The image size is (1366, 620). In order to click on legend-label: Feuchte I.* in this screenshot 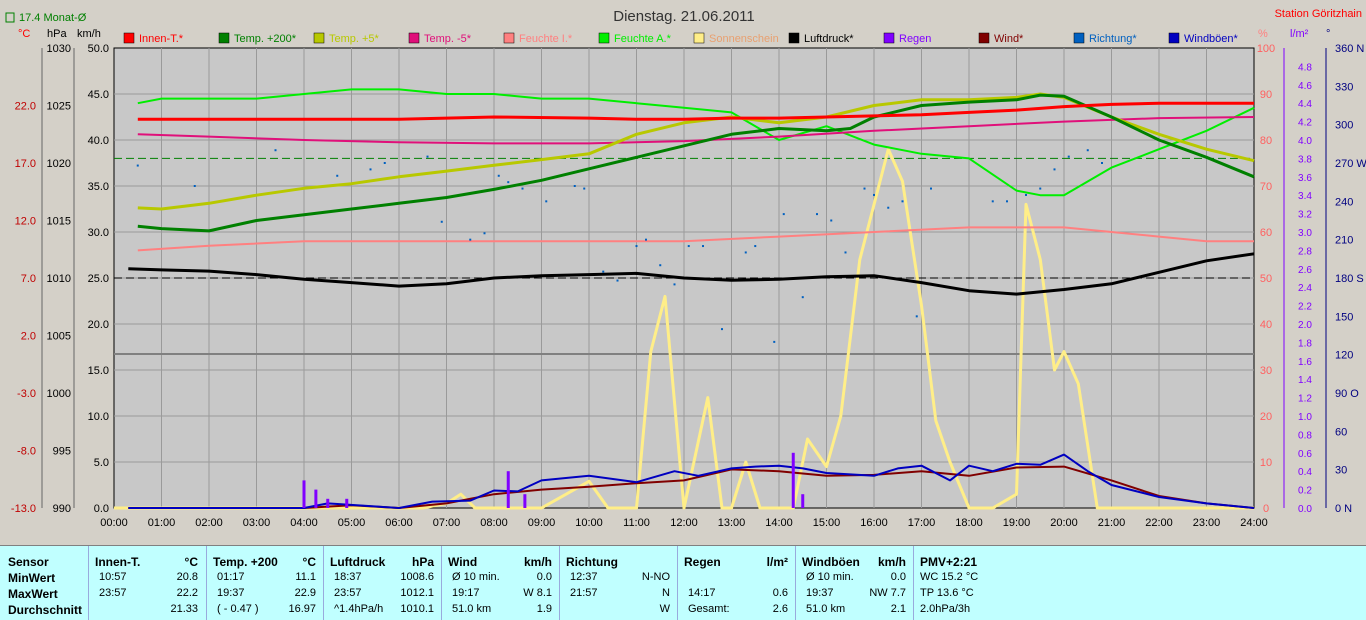, I will do `click(546, 39)`.